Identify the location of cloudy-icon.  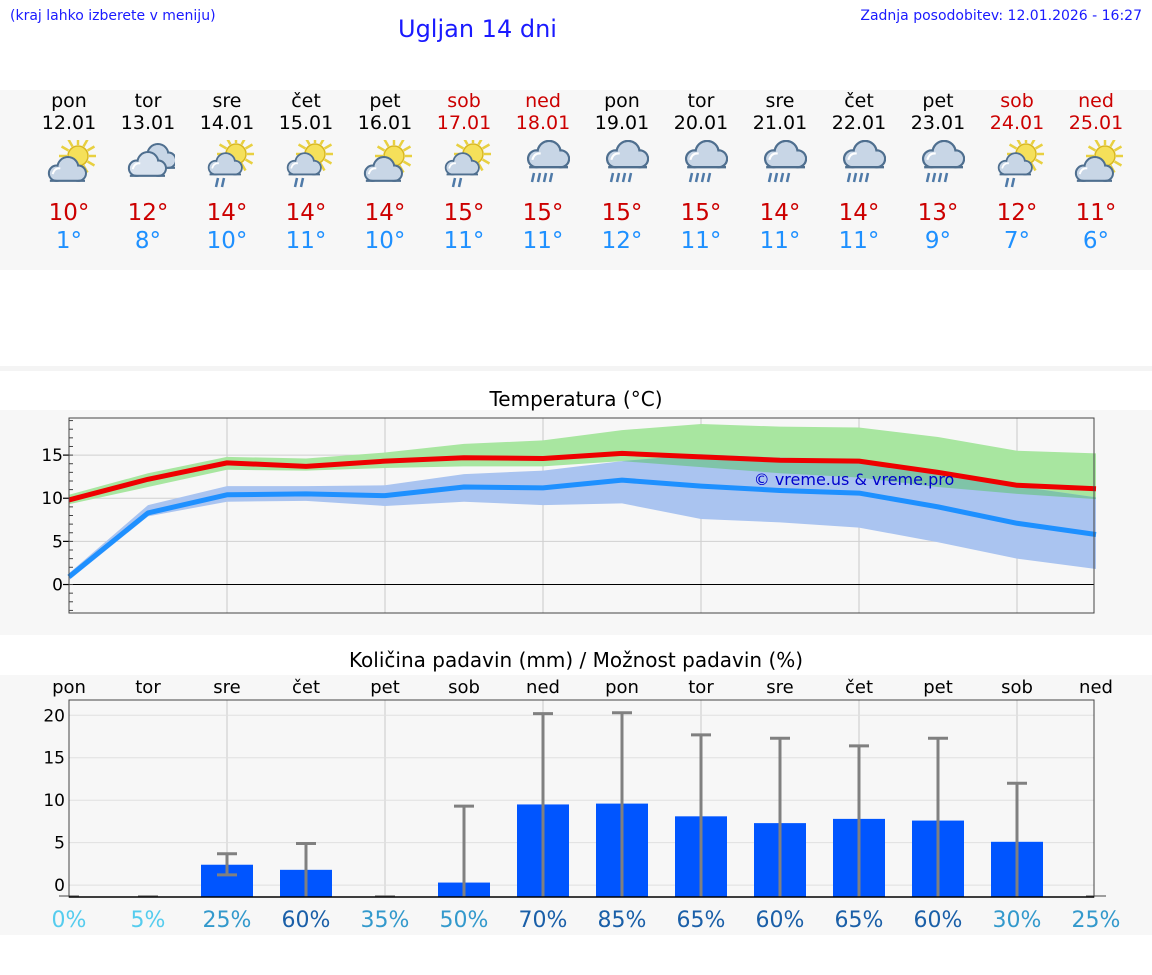
(151, 160).